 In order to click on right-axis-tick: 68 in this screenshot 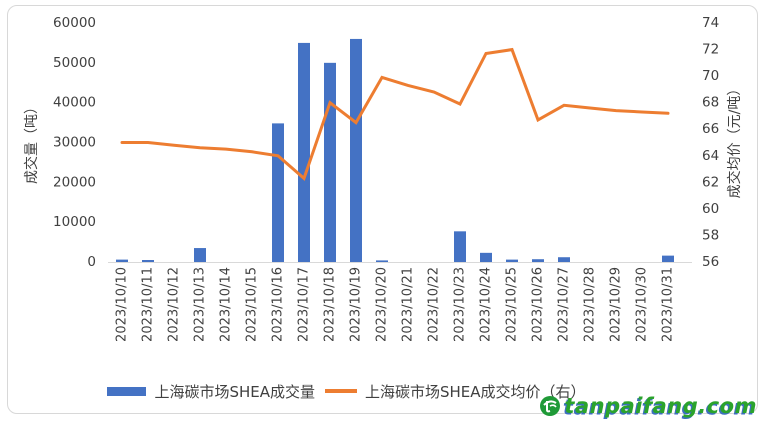, I will do `click(710, 103)`.